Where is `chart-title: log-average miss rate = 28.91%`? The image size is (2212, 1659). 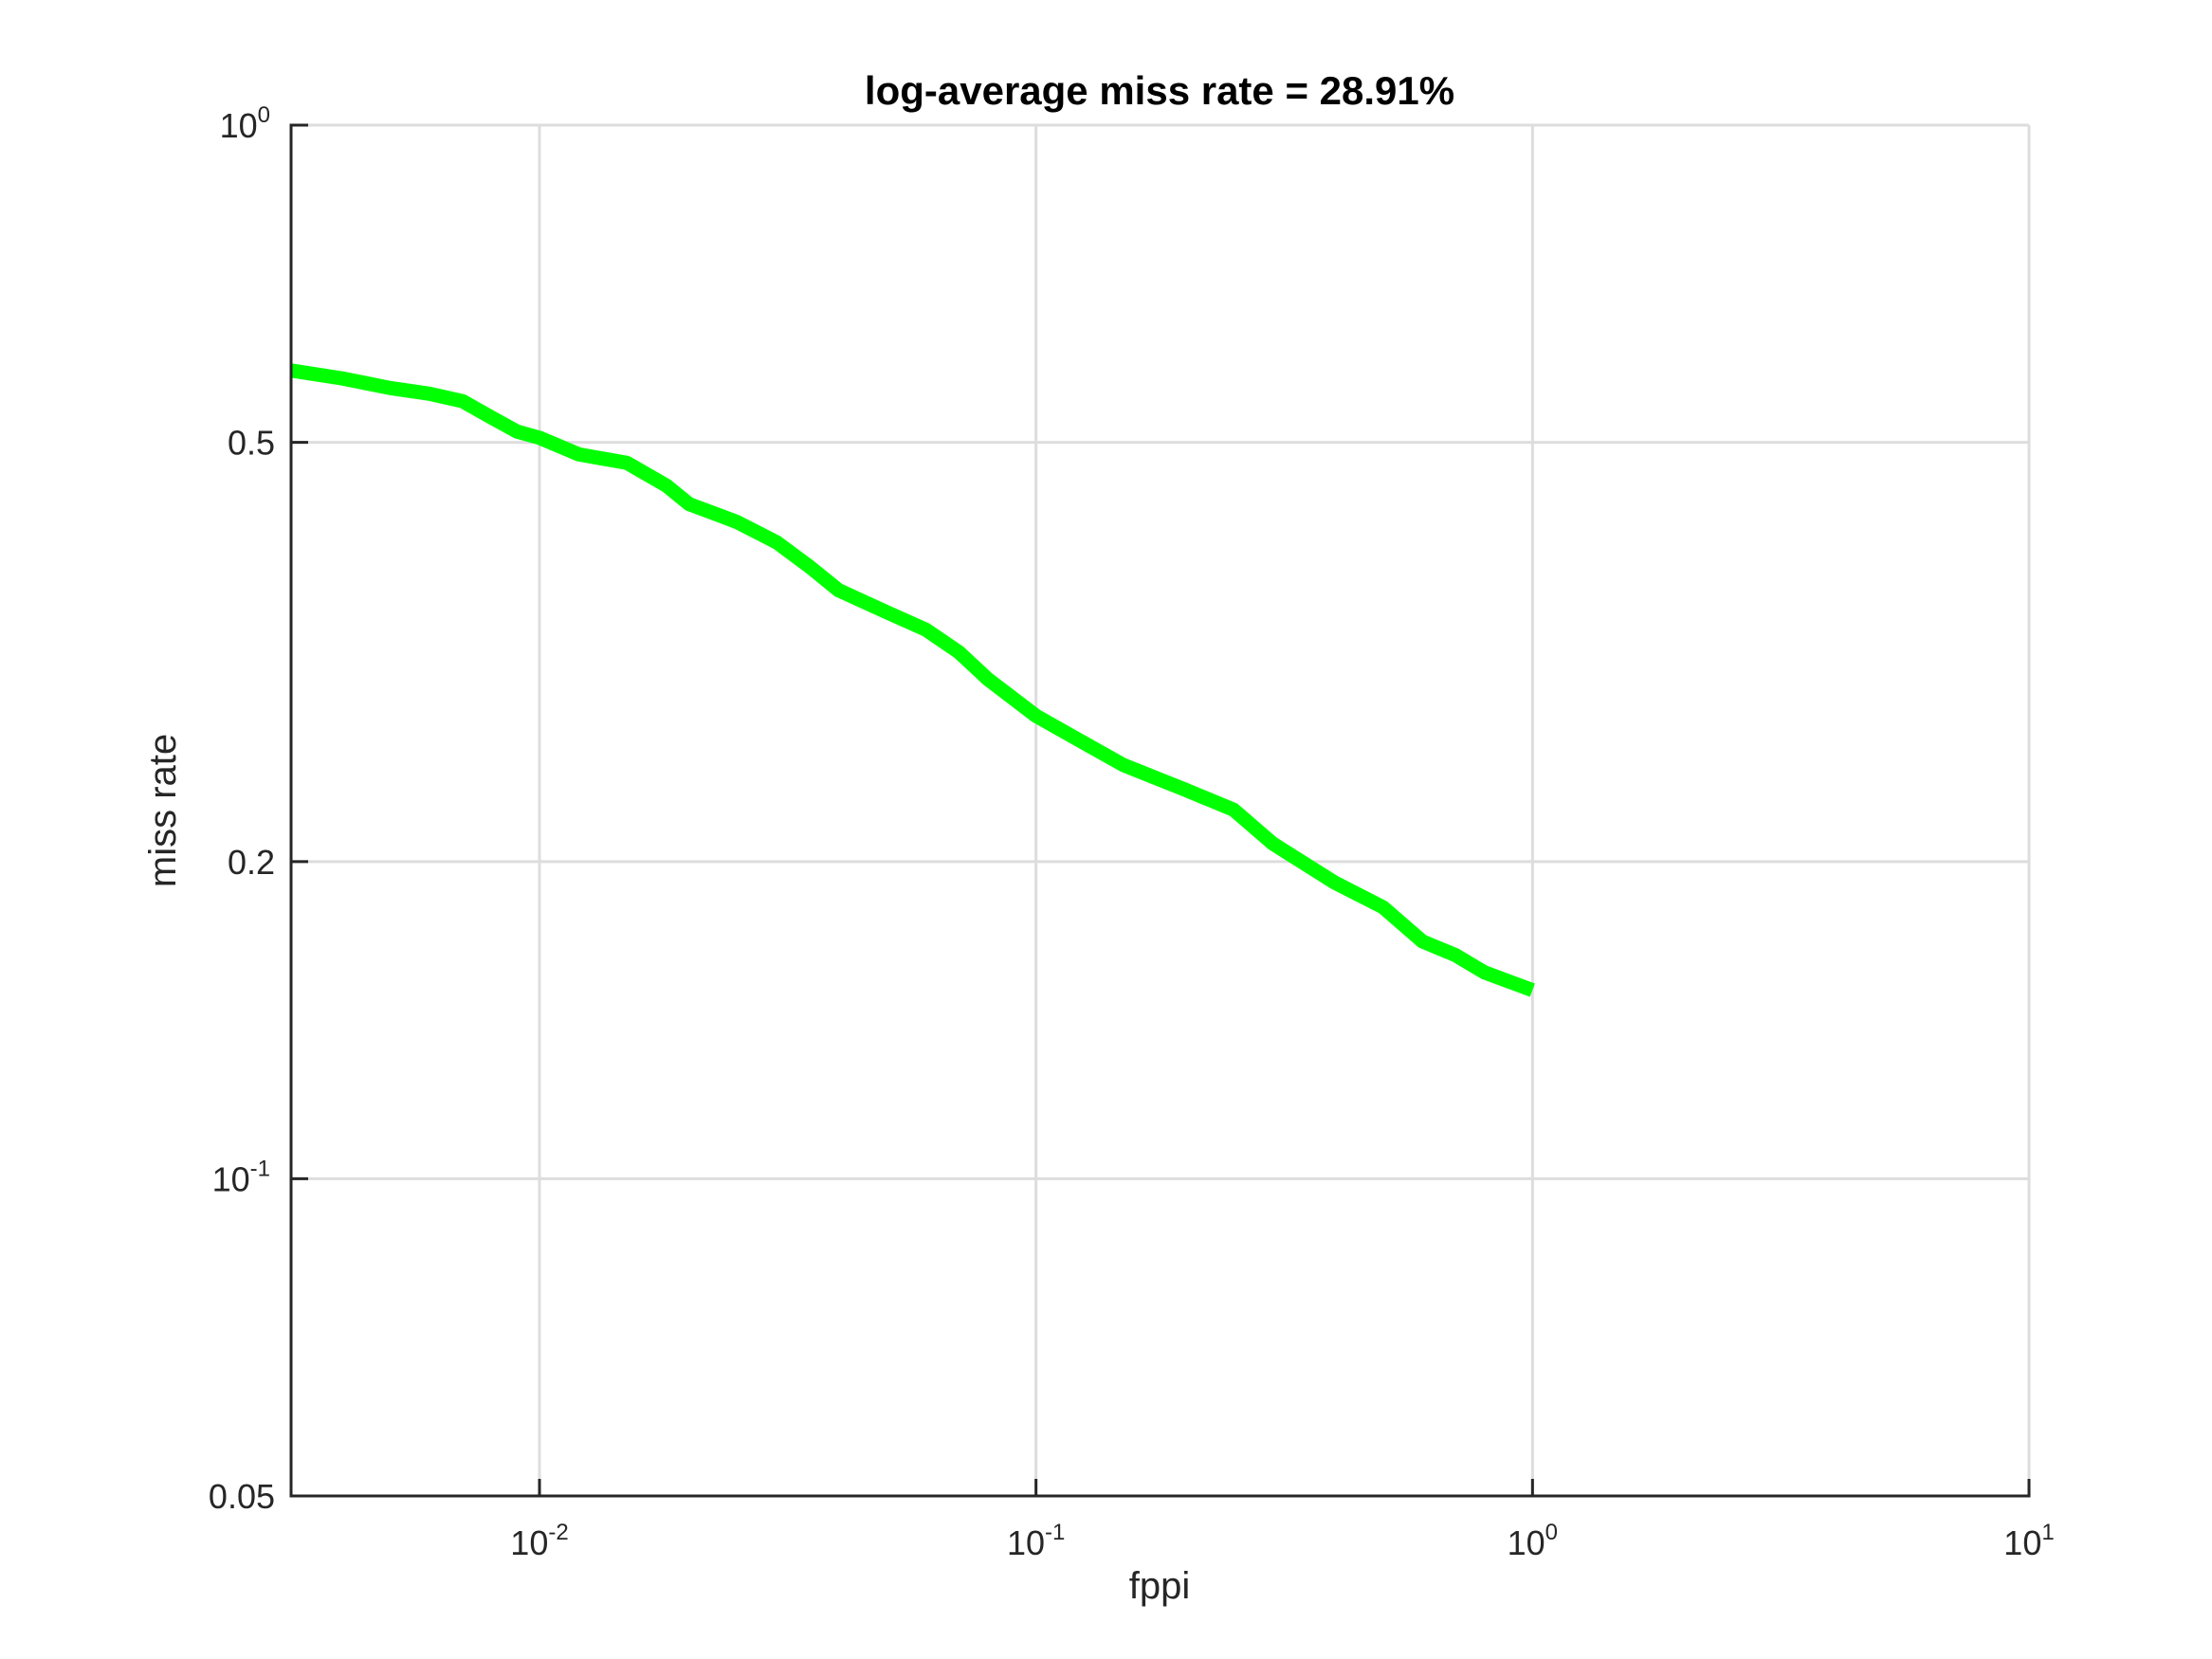 chart-title: log-average miss rate = 28.91% is located at coordinates (1159, 90).